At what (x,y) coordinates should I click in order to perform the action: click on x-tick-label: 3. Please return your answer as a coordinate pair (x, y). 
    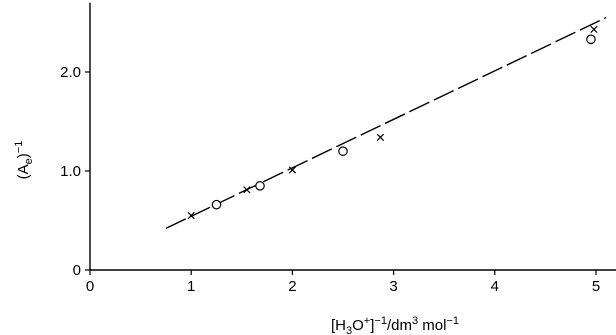
    Looking at the image, I should click on (393, 286).